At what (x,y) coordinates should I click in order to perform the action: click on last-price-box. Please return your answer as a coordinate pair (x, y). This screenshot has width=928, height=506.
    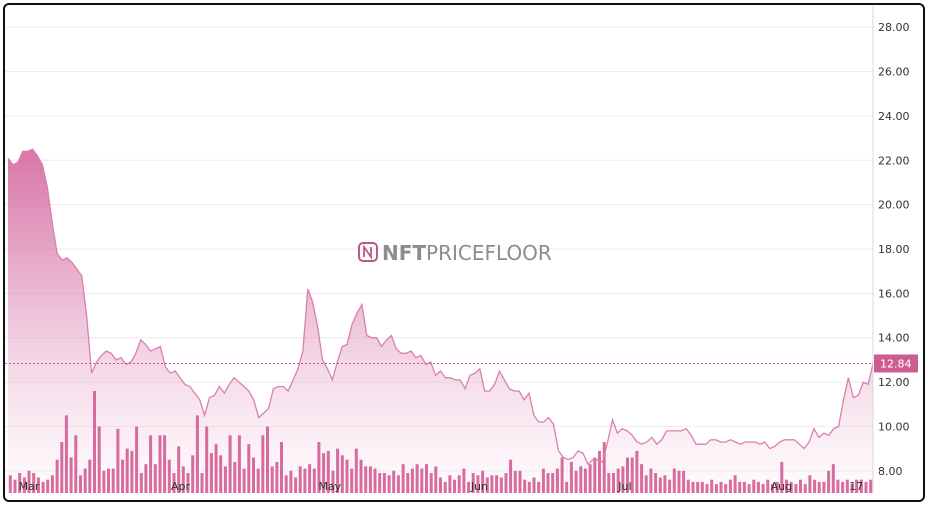
    Looking at the image, I should click on (896, 363).